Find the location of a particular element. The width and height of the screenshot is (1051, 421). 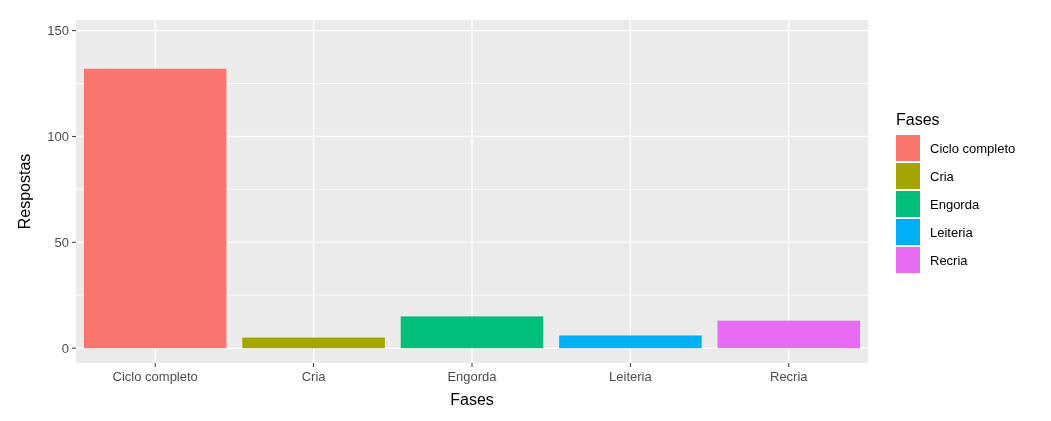

legend-label: Ciclo completo is located at coordinates (973, 148).